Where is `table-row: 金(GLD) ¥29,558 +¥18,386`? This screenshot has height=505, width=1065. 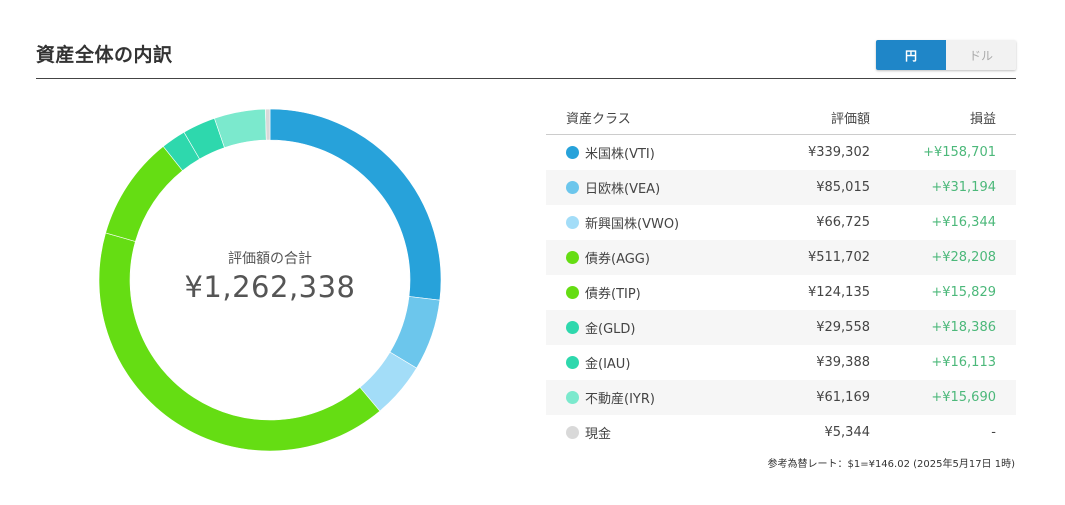
table-row: 金(GLD) ¥29,558 +¥18,386 is located at coordinates (781, 327).